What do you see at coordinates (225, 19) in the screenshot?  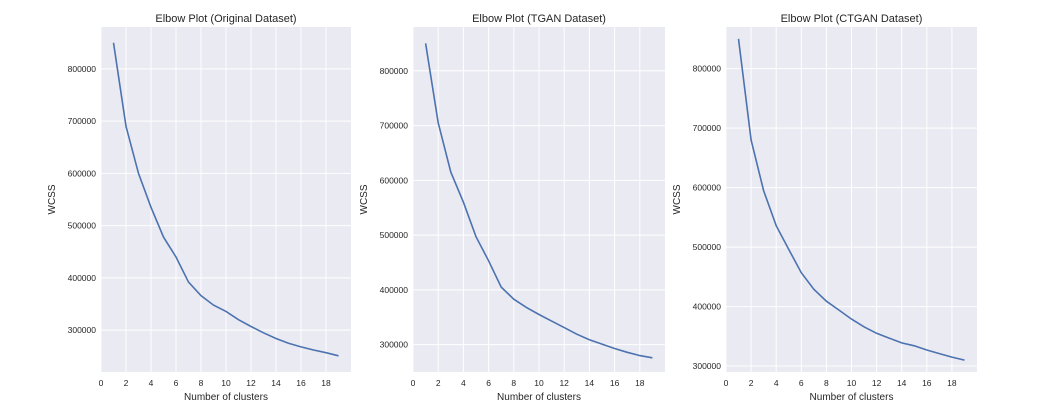 I see `chart-title: Elbow Plot (Original Dataset)` at bounding box center [225, 19].